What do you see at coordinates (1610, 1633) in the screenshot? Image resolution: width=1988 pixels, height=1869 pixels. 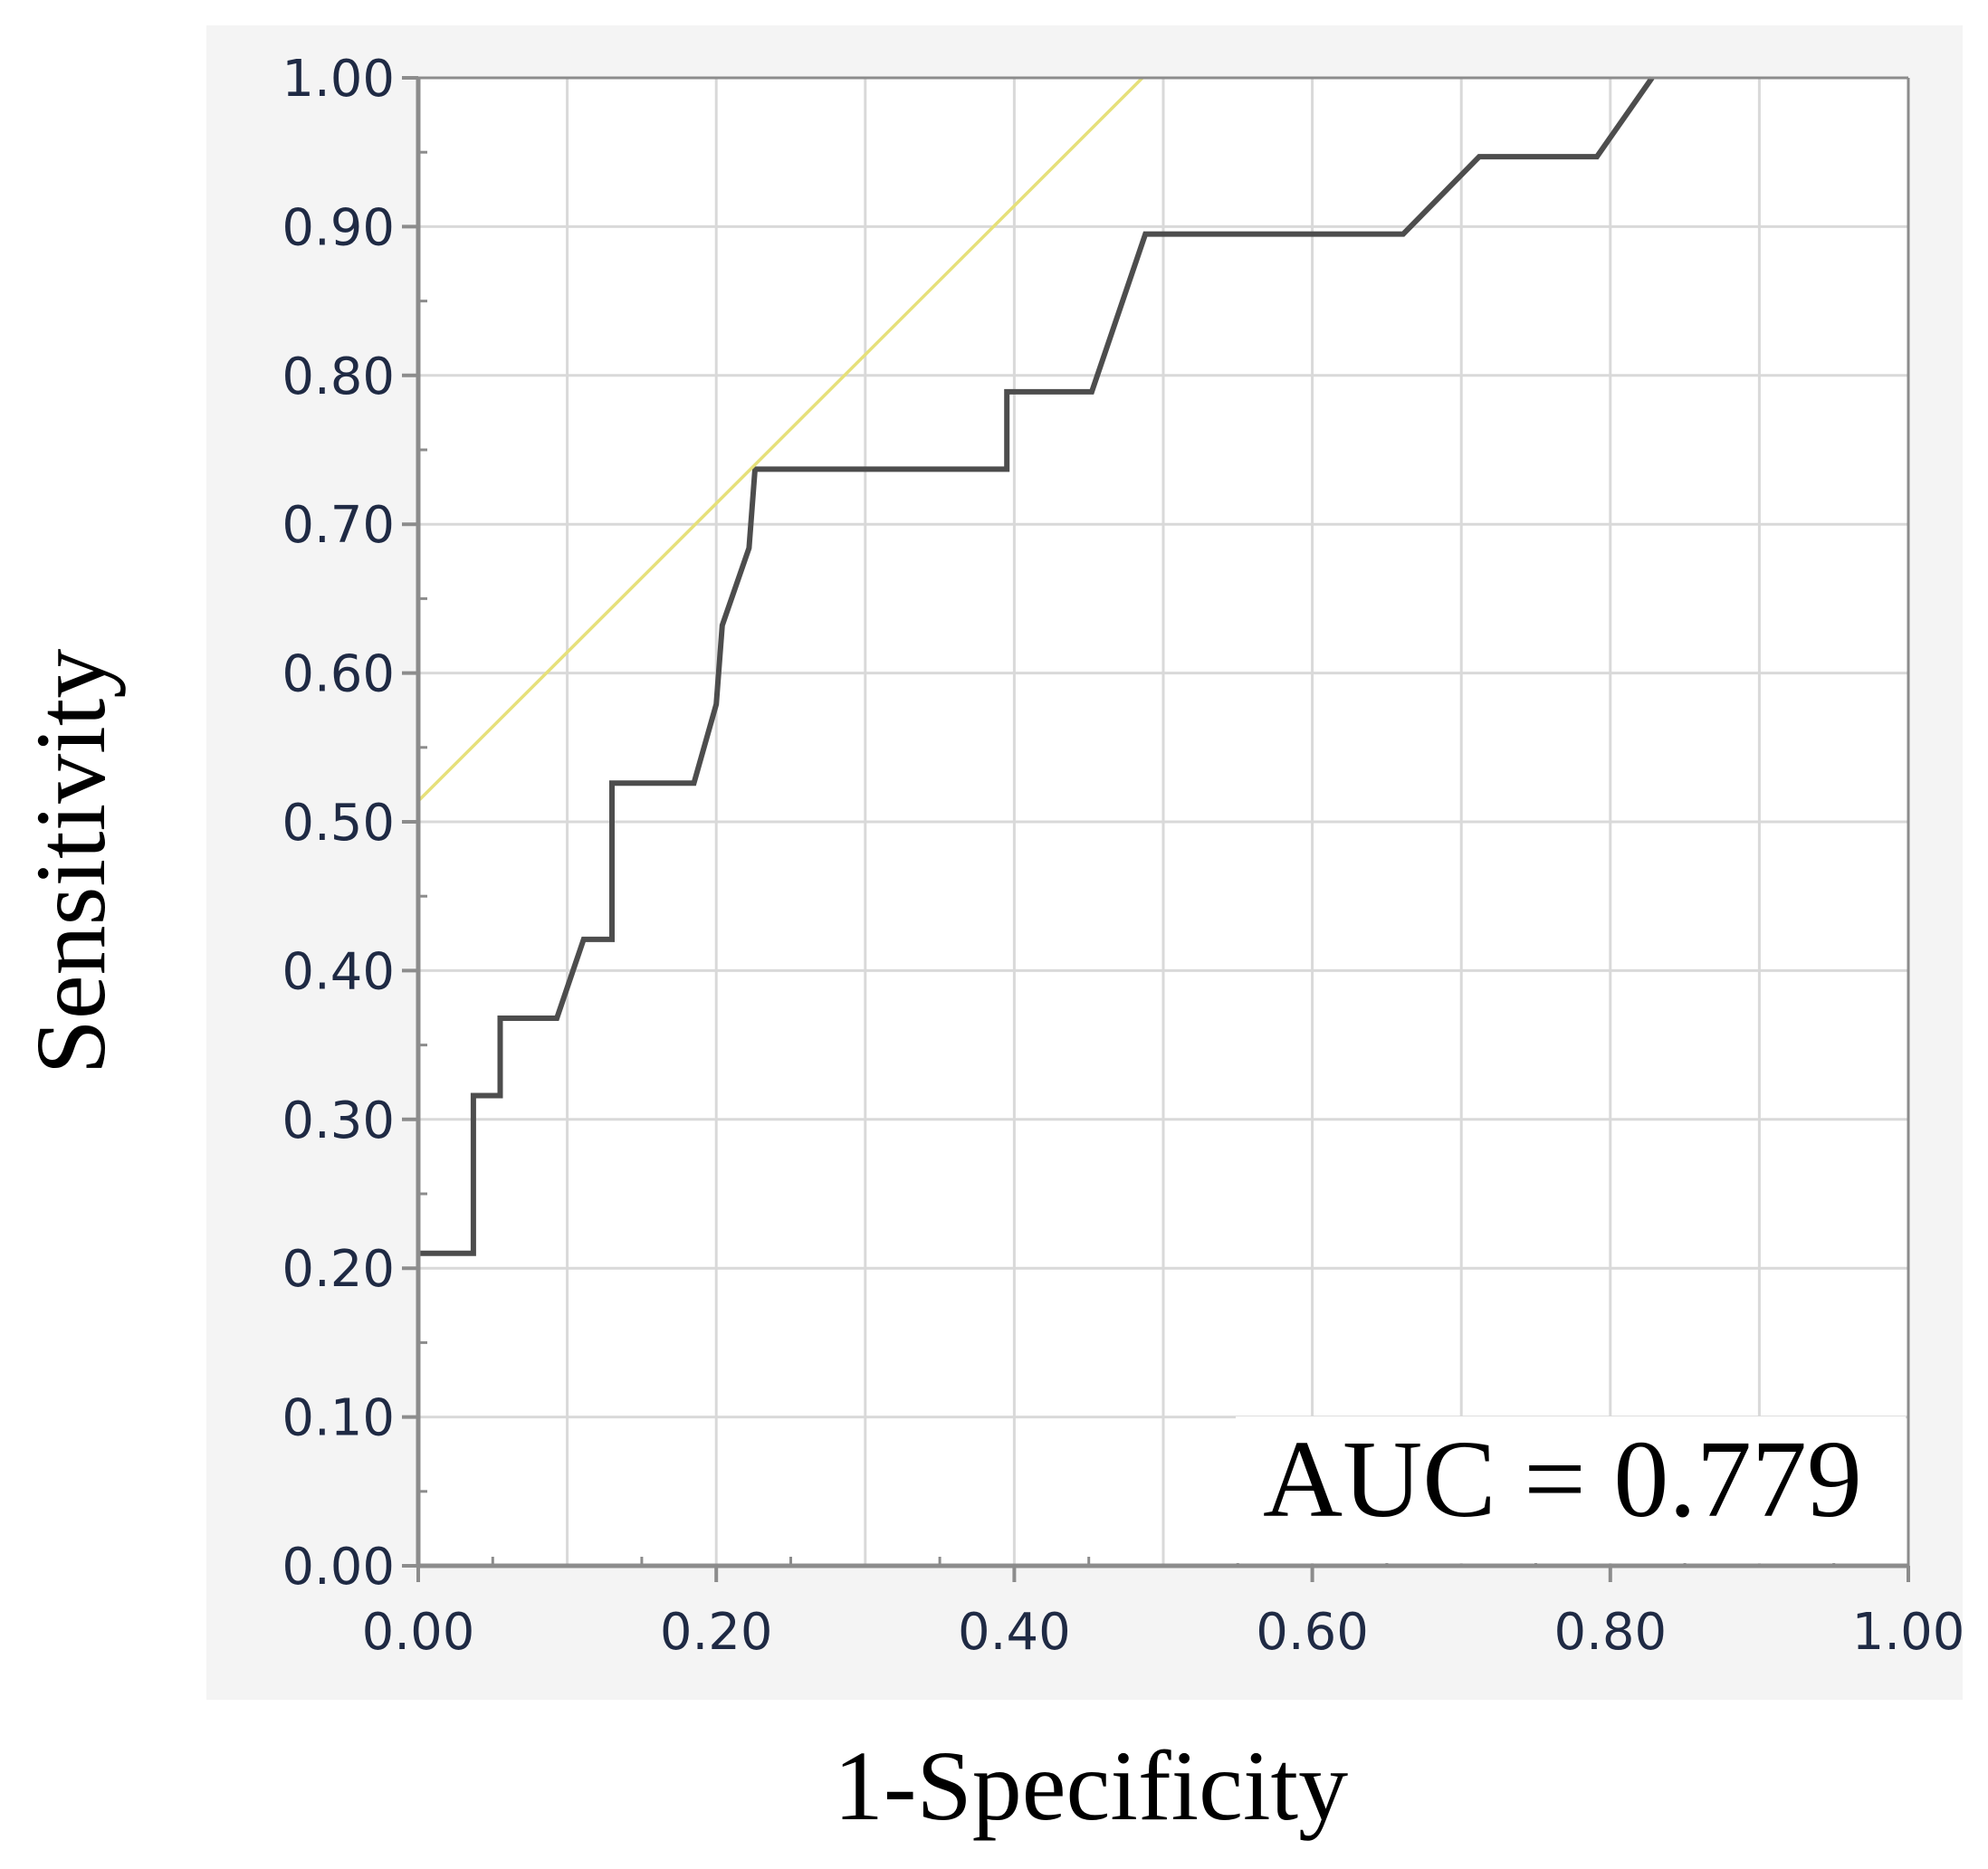 I see `x-tick-label: 0.80` at bounding box center [1610, 1633].